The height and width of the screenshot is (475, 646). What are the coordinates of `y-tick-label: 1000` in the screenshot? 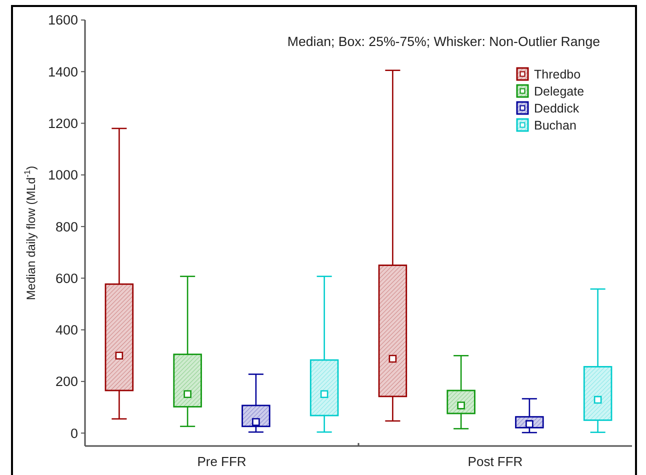 It's located at (63, 175).